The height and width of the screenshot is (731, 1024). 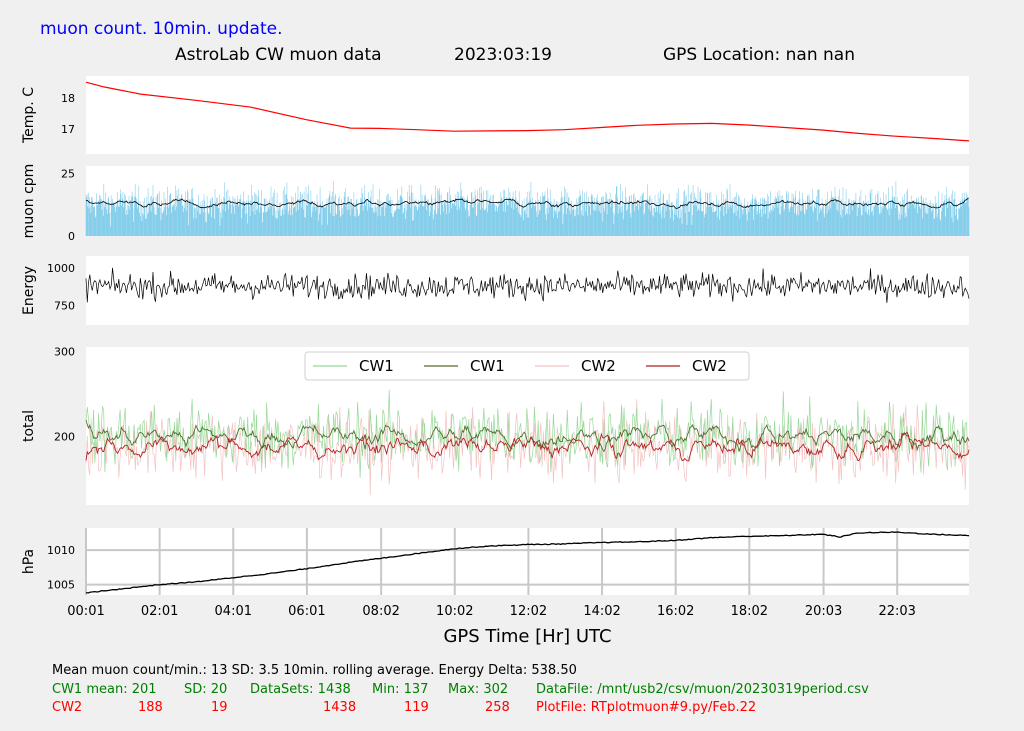 I want to click on xtick-label-0: 00:01, so click(x=85, y=611).